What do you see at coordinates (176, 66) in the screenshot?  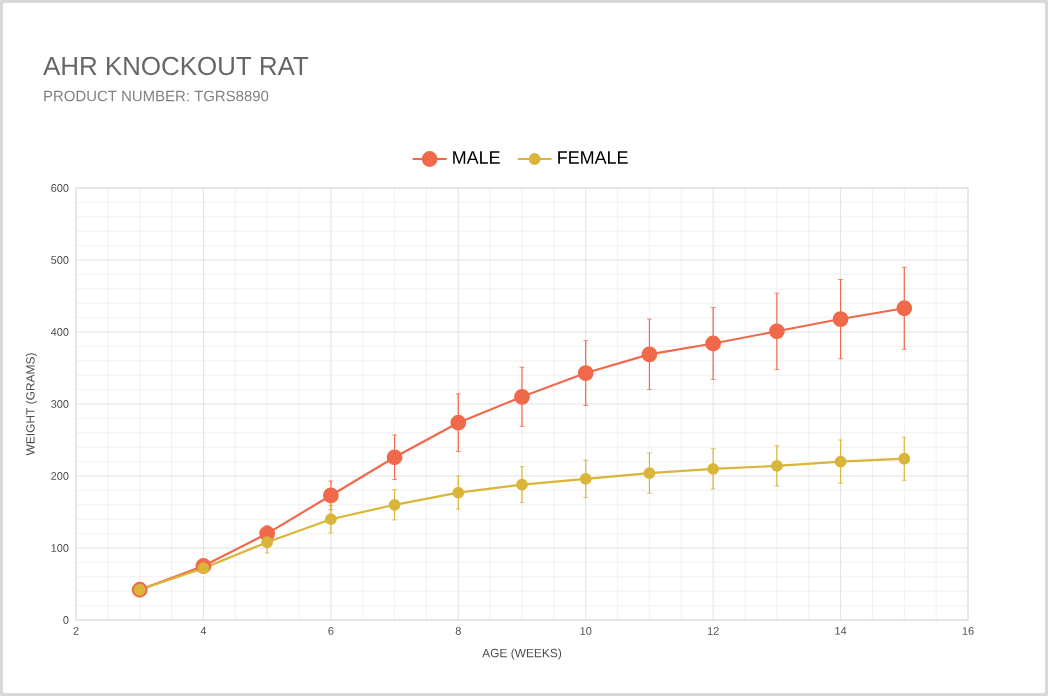 I see `chart-title: AHR KNOCKOUT RAT` at bounding box center [176, 66].